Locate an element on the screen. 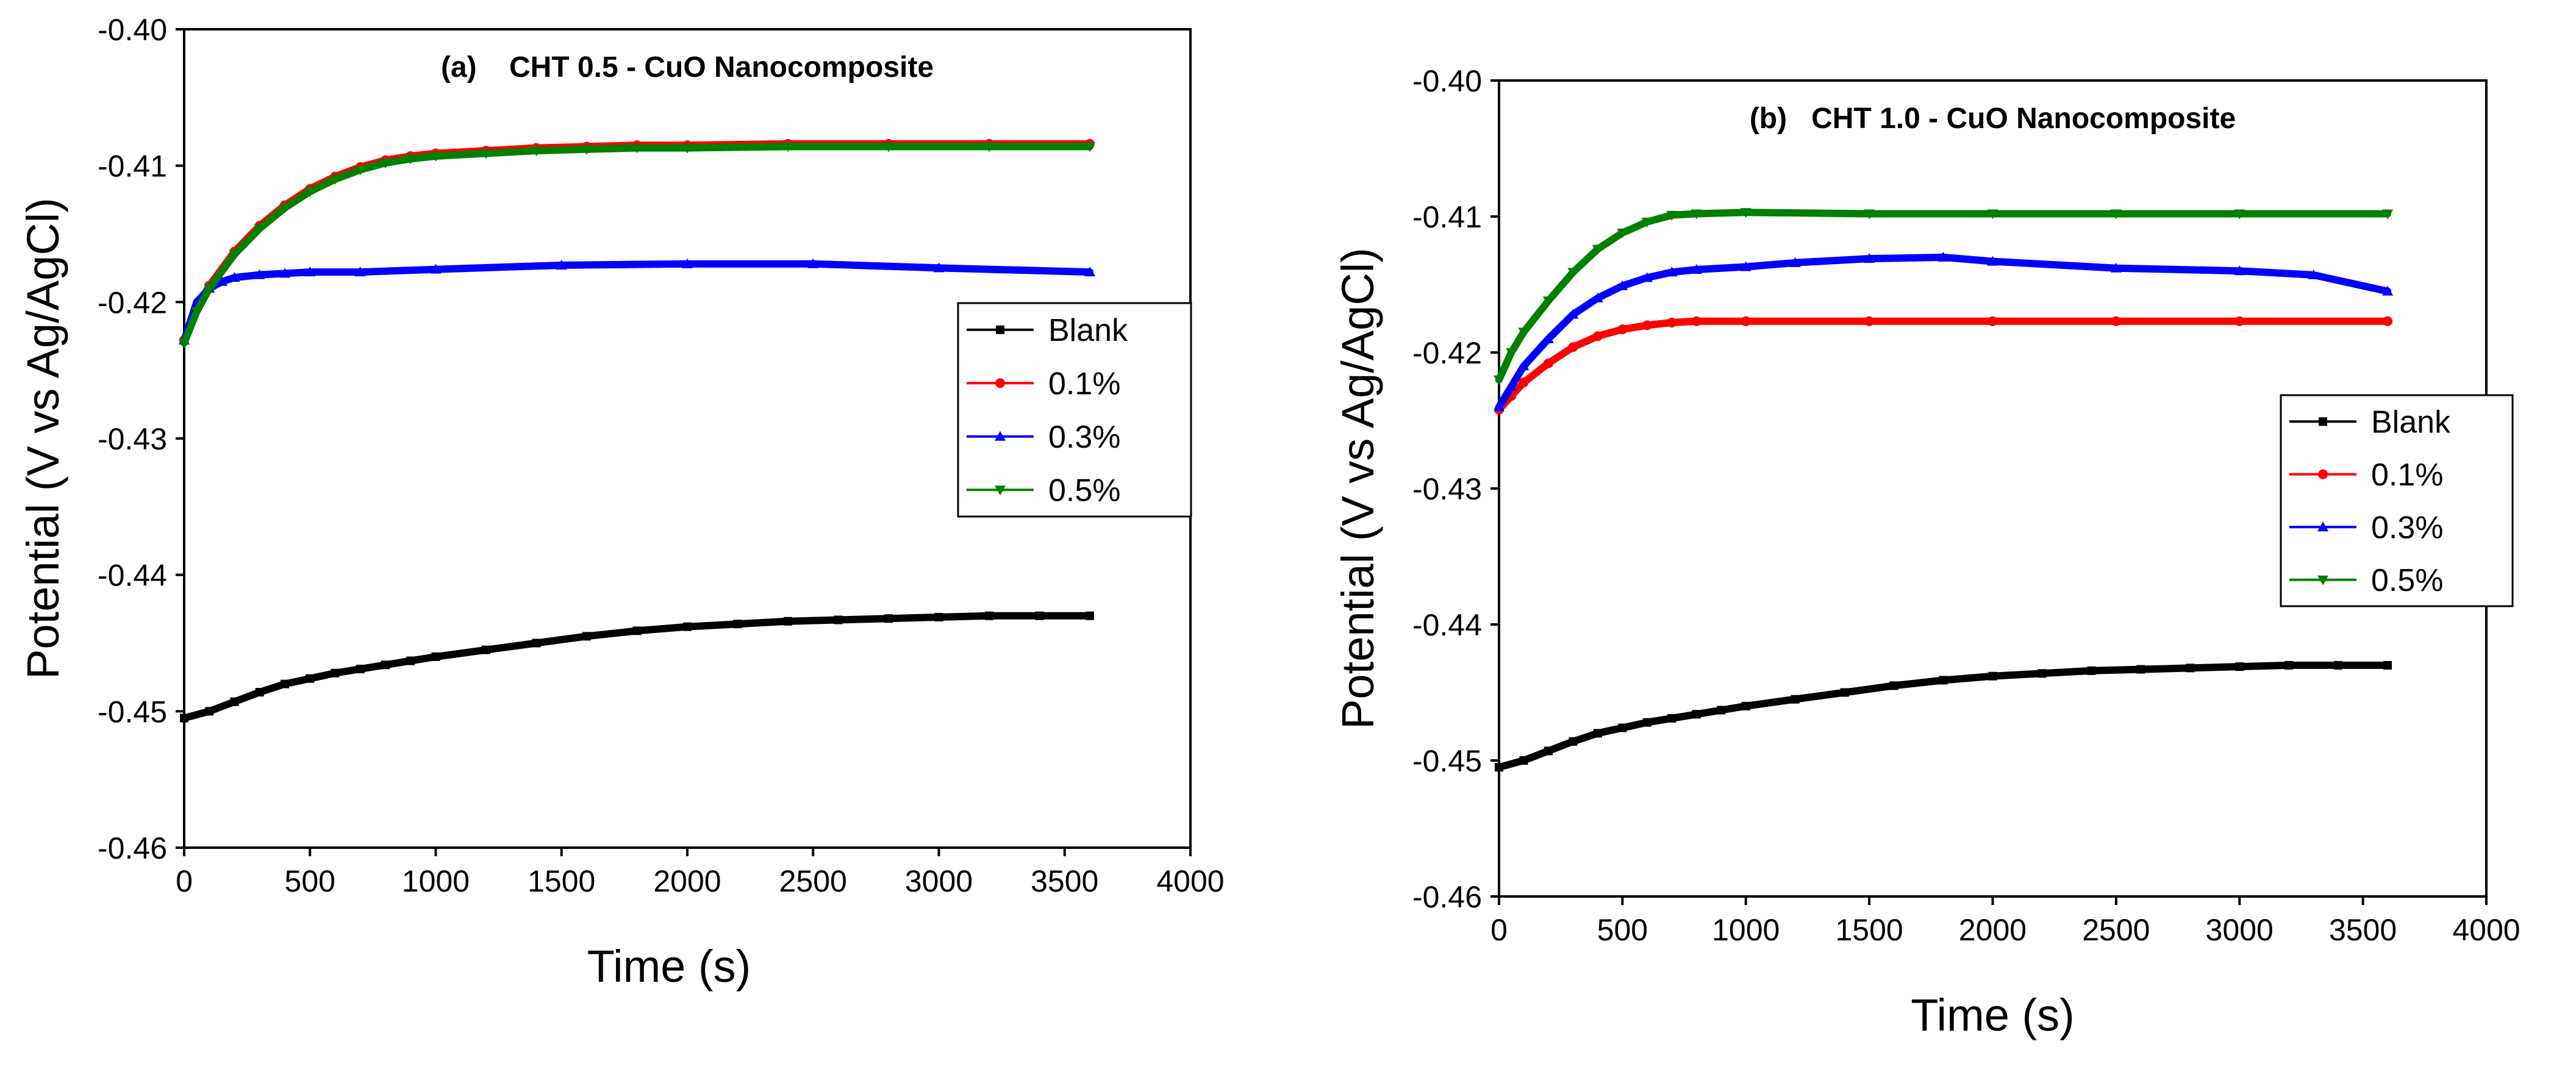 This screenshot has height=1066, width=2576. chart-title-a: (a) CHT 0.5 - CuO Nanocomposite is located at coordinates (688, 67).